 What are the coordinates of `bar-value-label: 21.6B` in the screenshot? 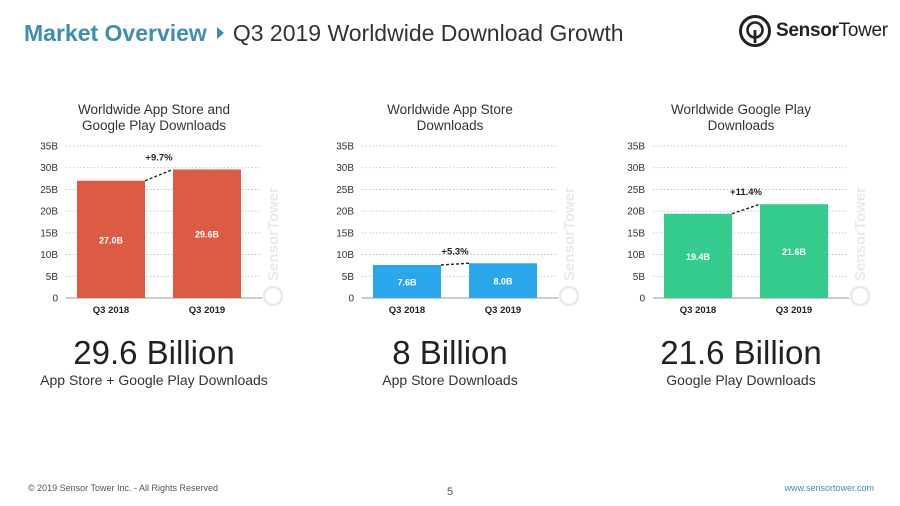 It's located at (794, 252).